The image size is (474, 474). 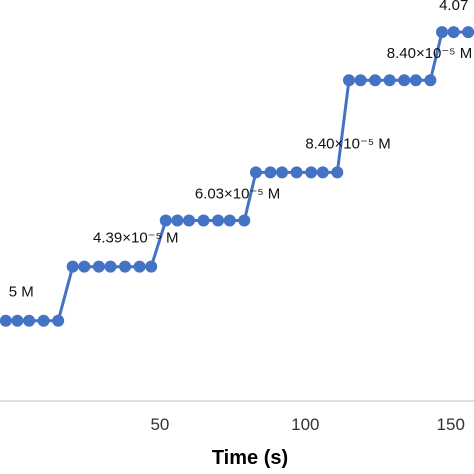 What do you see at coordinates (135, 238) in the screenshot?
I see `annotation-label: 4.39×10⁻⁵ M` at bounding box center [135, 238].